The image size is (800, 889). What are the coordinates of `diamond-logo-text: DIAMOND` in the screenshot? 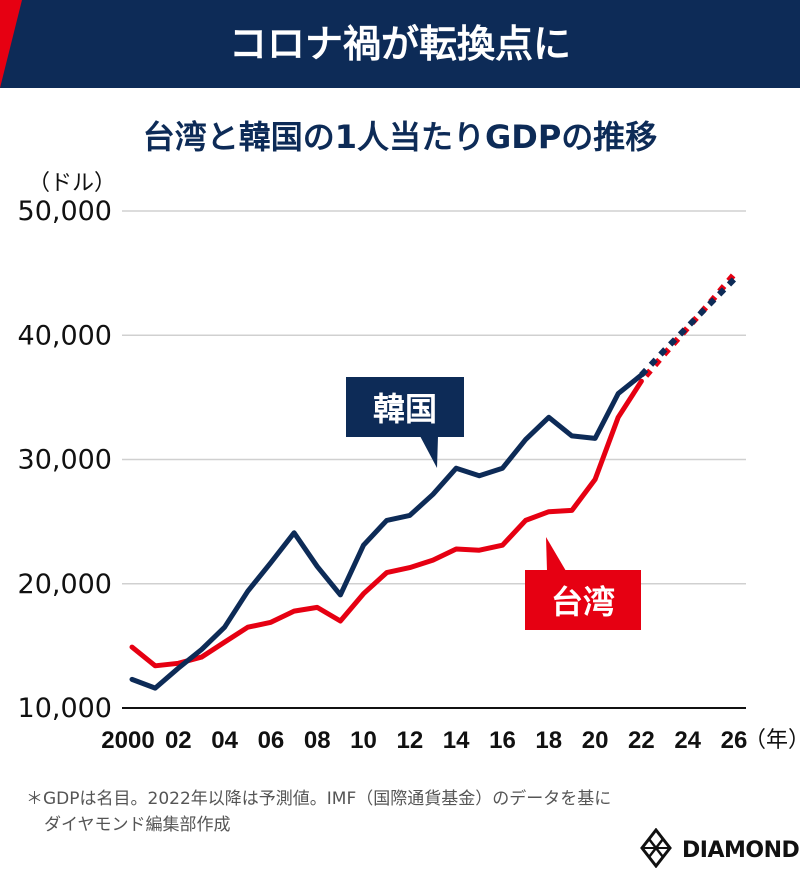 It's located at (741, 850).